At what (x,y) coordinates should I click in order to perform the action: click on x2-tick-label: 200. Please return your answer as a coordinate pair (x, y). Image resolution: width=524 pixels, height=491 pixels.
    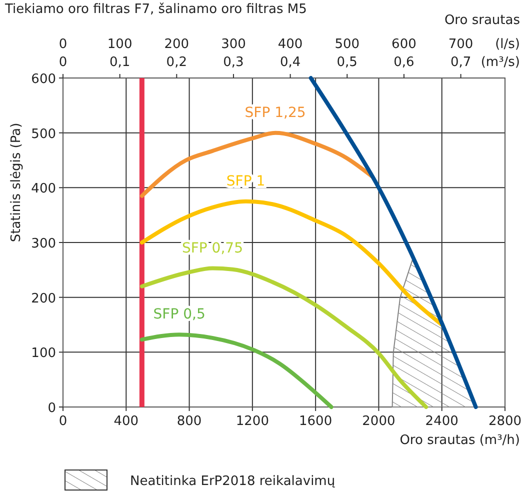
    Looking at the image, I should click on (177, 44).